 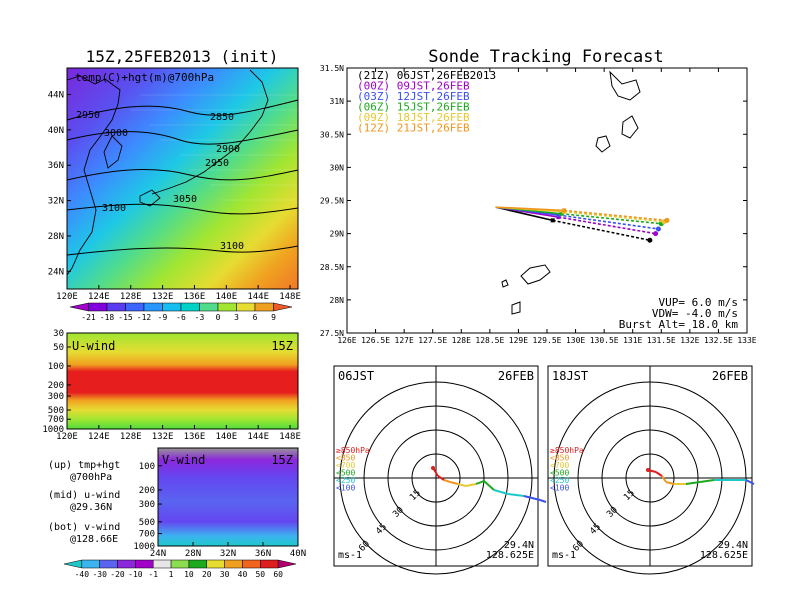 What do you see at coordinates (345, 480) in the screenshot?
I see `hodo-level-legend: <250` at bounding box center [345, 480].